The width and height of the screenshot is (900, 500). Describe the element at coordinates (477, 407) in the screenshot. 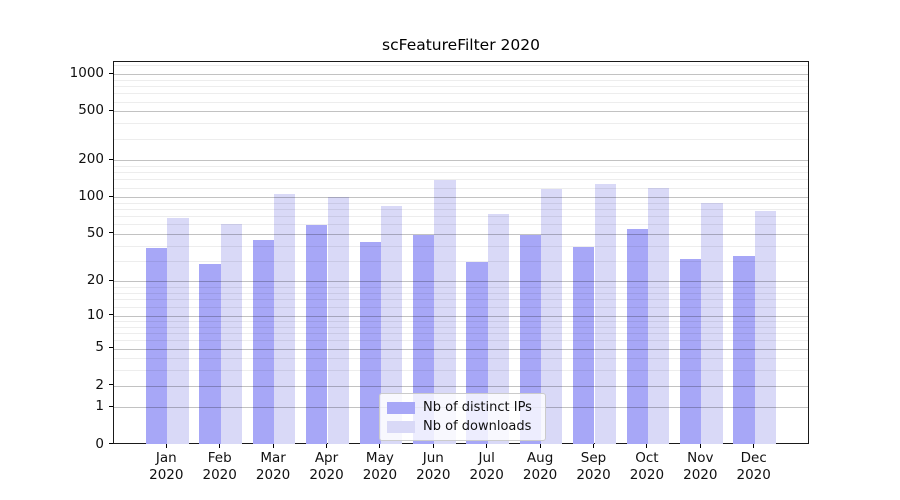

I see `legend-label-distinct-ips: Nb of distinct IPs` at that location.